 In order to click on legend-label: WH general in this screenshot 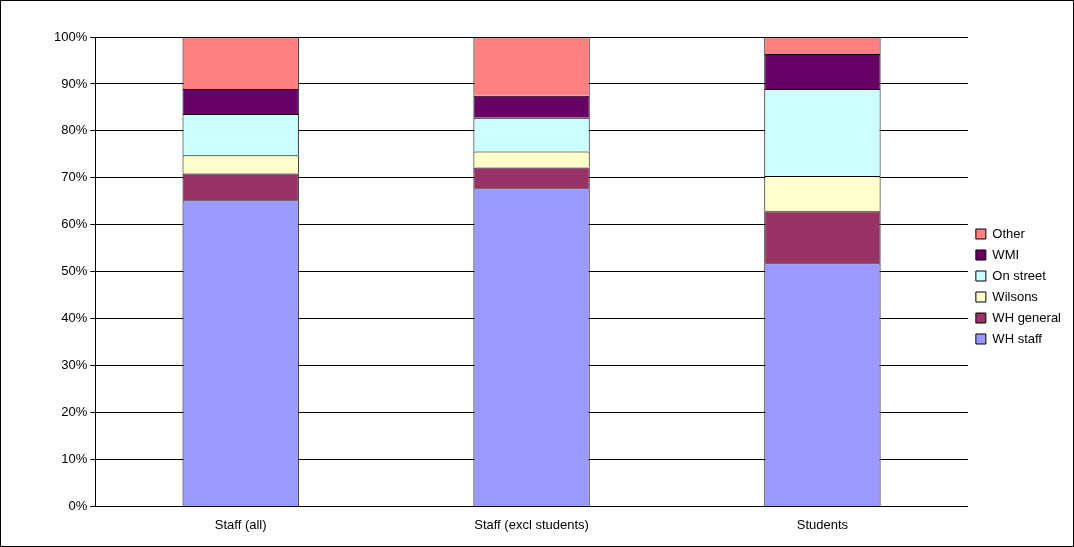, I will do `click(1027, 317)`.